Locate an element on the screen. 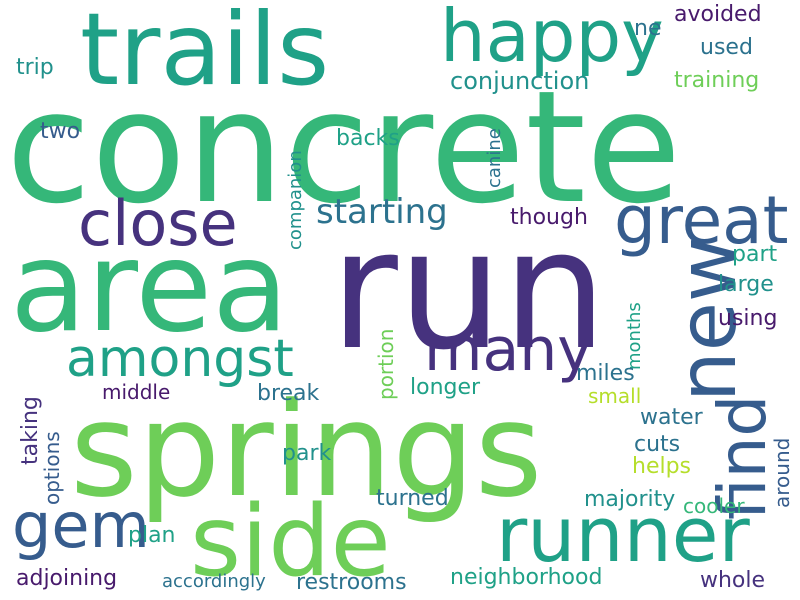 The width and height of the screenshot is (800, 600). word-accordingly: accordingly is located at coordinates (214, 581).